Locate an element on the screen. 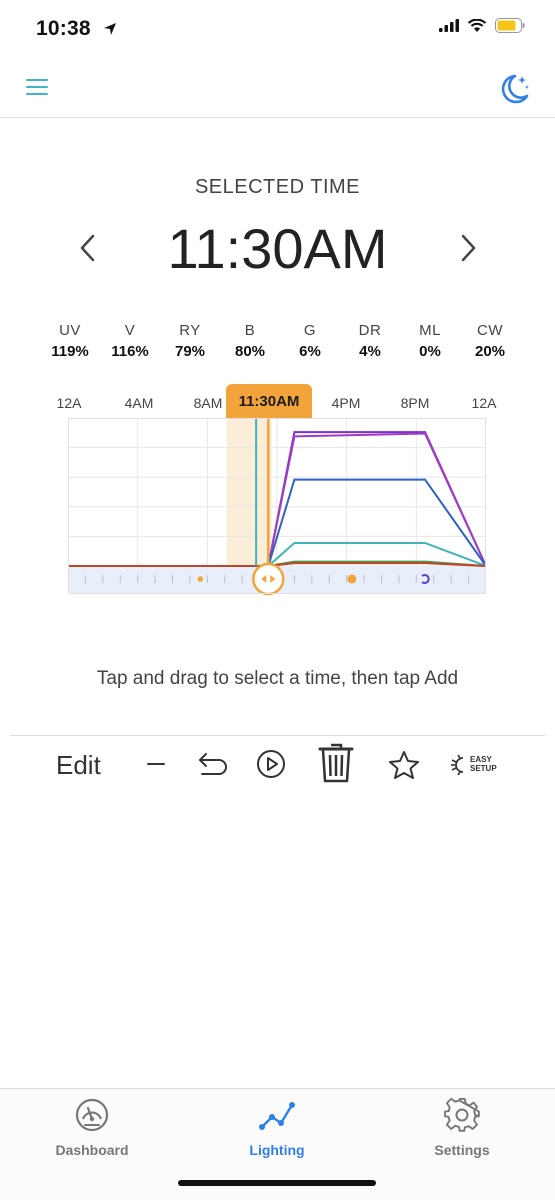 This screenshot has height=1200, width=555. sunrise-dot is located at coordinates (200, 579).